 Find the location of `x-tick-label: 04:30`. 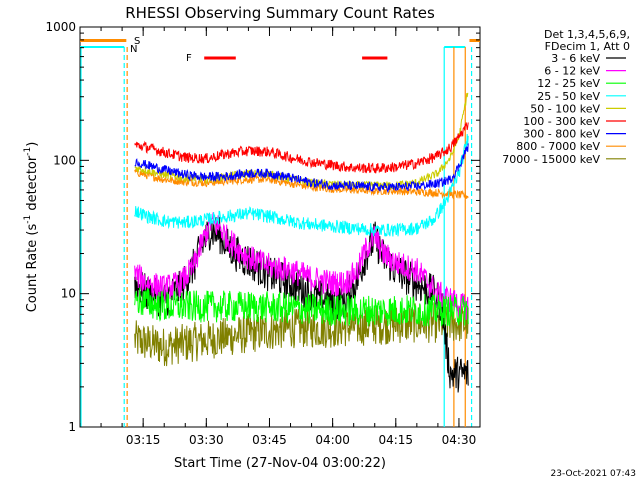

x-tick-label: 04:30 is located at coordinates (459, 440).